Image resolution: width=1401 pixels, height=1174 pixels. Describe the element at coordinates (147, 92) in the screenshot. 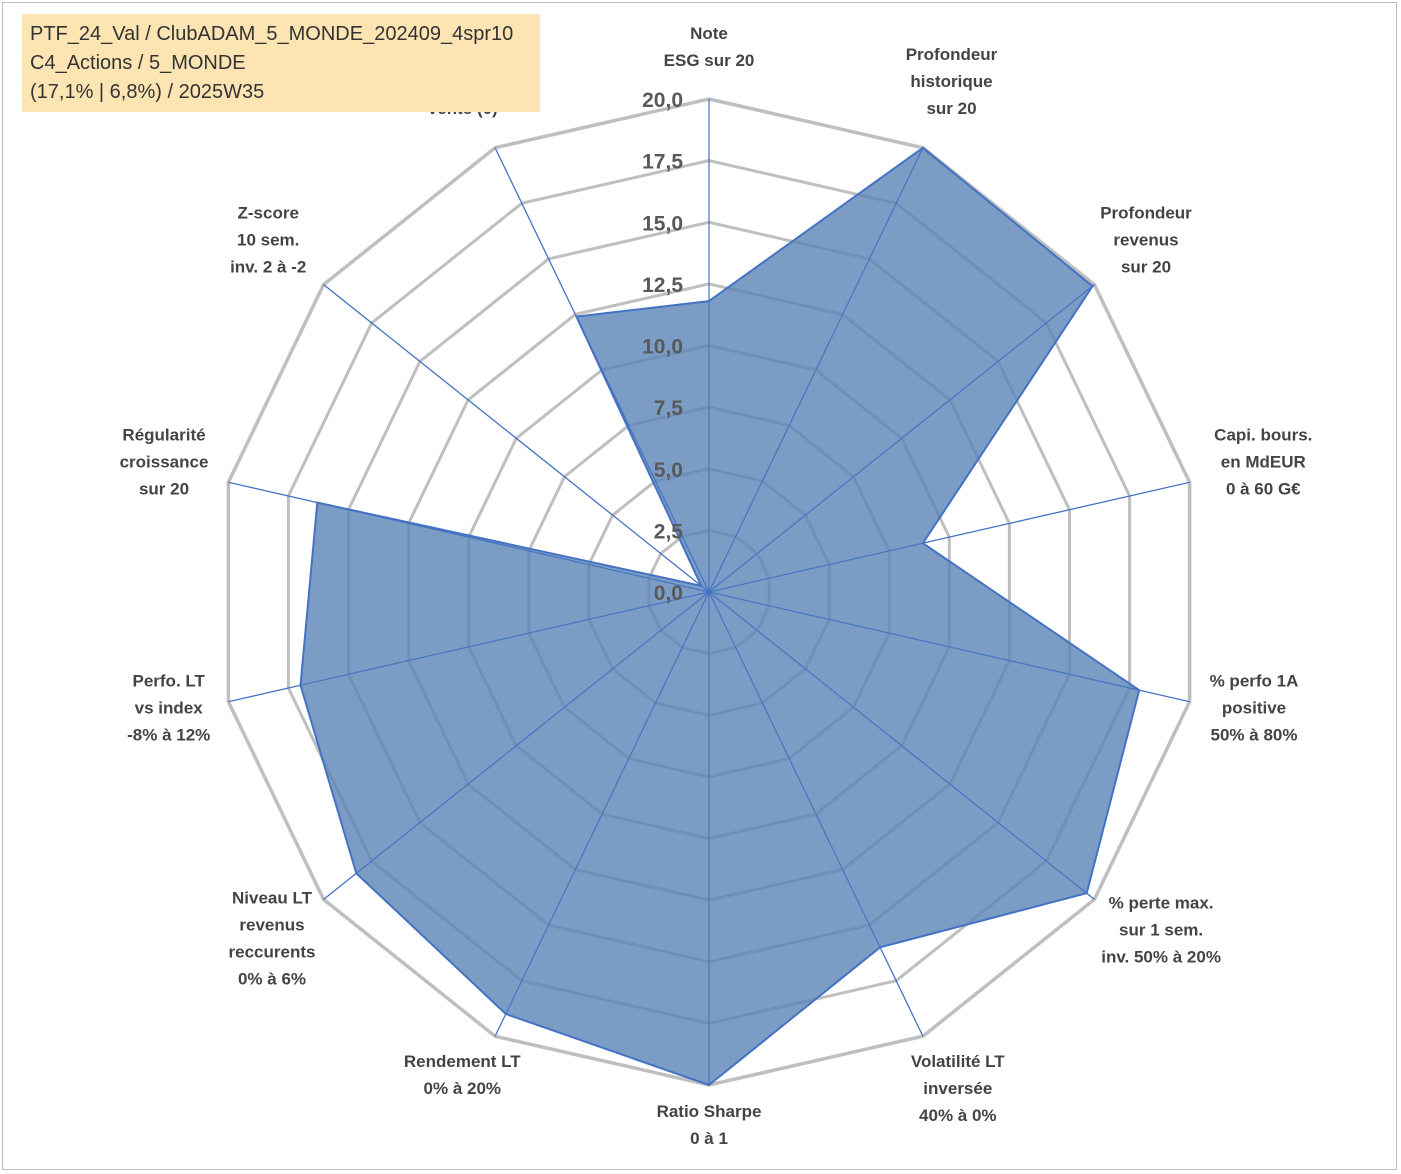

I see `portfolio-stats: (17,1% | 6,8%) / 2025W35` at that location.